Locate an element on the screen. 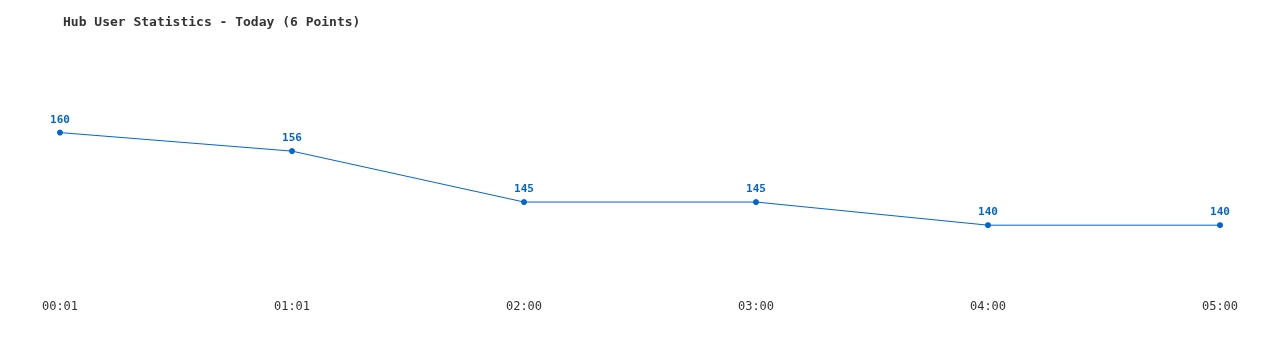 This screenshot has height=350, width=1280. x-tick-label: 03:00 is located at coordinates (756, 306).